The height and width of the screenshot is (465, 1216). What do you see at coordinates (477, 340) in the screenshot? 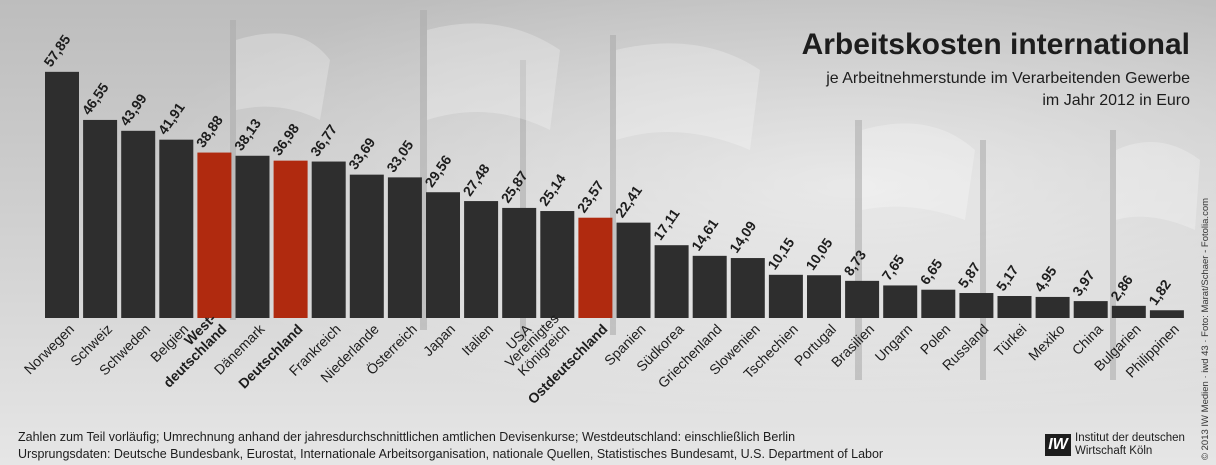
I see `category-label-11: Italien` at bounding box center [477, 340].